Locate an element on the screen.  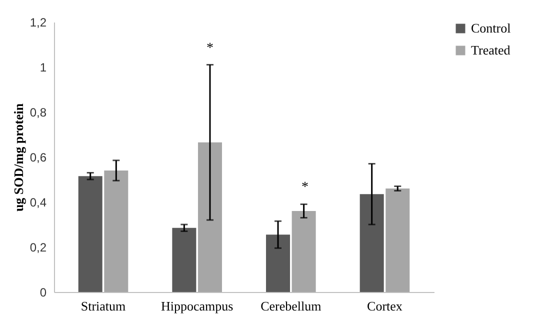
y-tick-label: 1 is located at coordinates (43, 67).